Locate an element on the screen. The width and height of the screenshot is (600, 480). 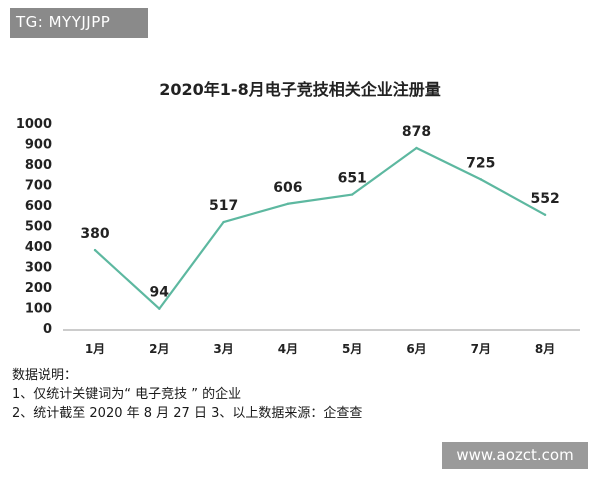
y-tick-label: 500 is located at coordinates (38, 227).